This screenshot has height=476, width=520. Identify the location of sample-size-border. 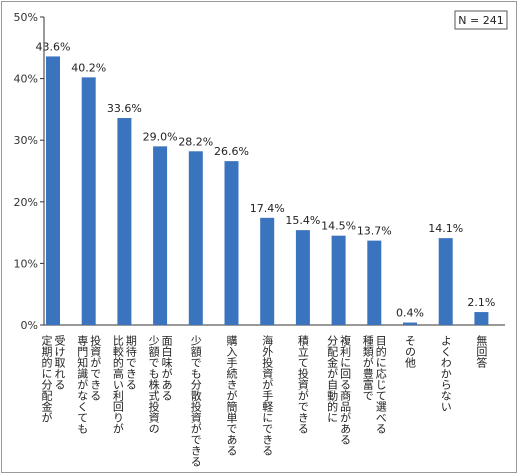
(481, 20).